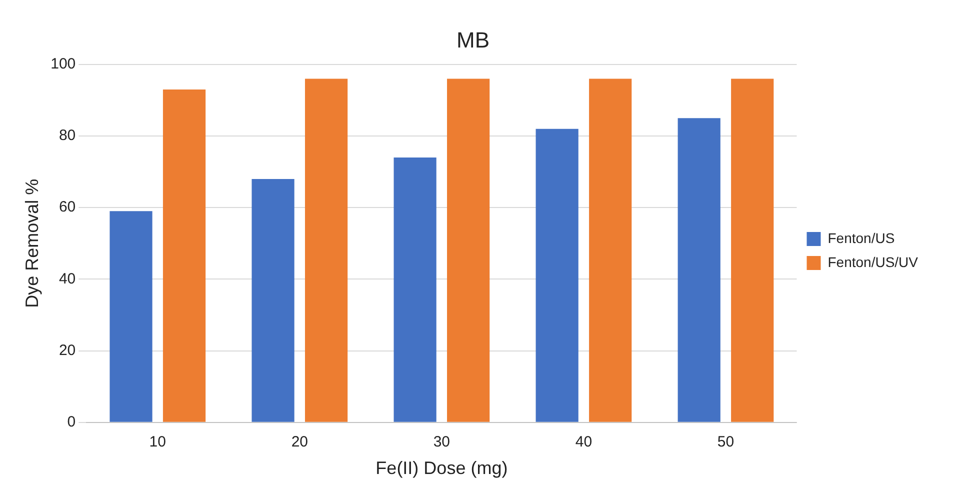 This screenshot has width=958, height=504. I want to click on y-tick-label: 100, so click(63, 64).